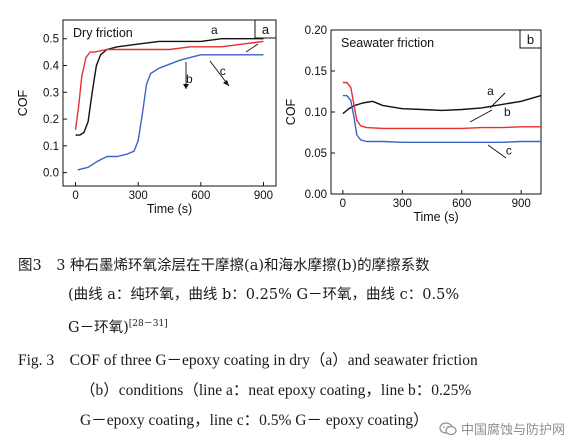 This screenshot has width=575, height=446. I want to click on panel-a-letter: a, so click(266, 29).